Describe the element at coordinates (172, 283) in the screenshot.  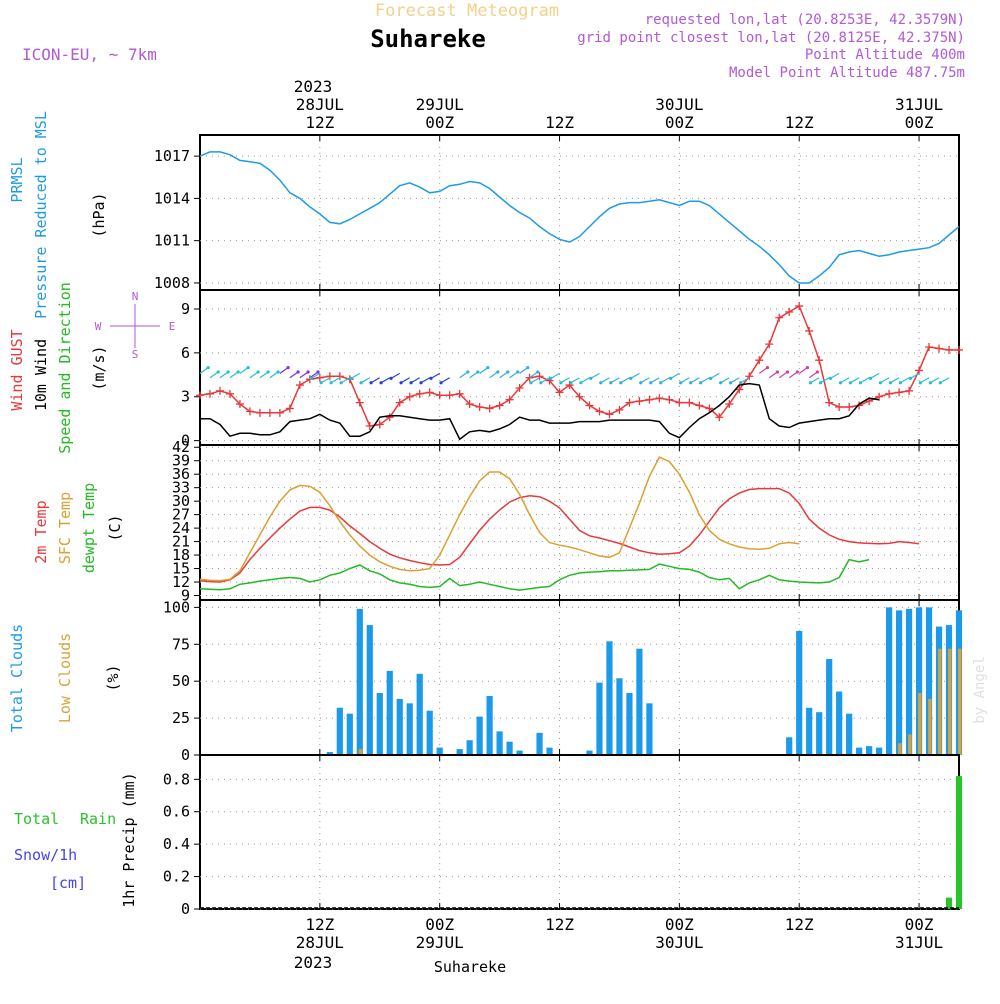
I see `y-tick-label: 1008` at that location.